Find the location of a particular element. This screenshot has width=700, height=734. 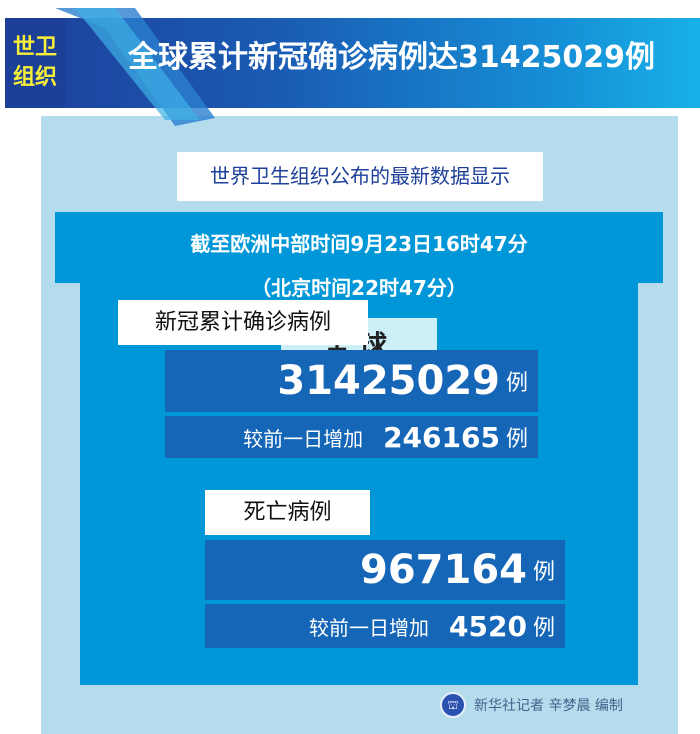

time-beijing: （北京时间22时47分） is located at coordinates (359, 288).